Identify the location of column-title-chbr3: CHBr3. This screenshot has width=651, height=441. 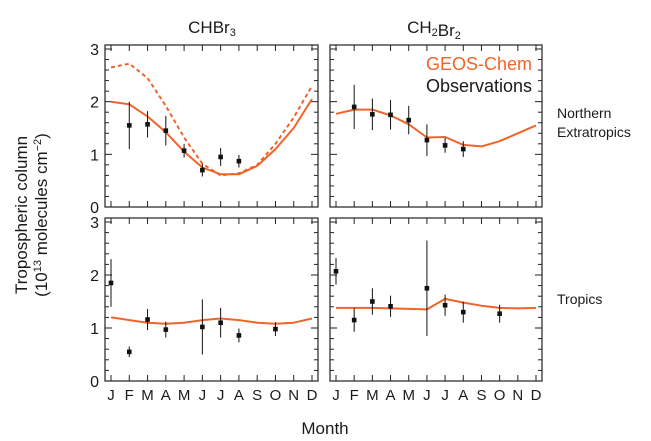
(212, 28).